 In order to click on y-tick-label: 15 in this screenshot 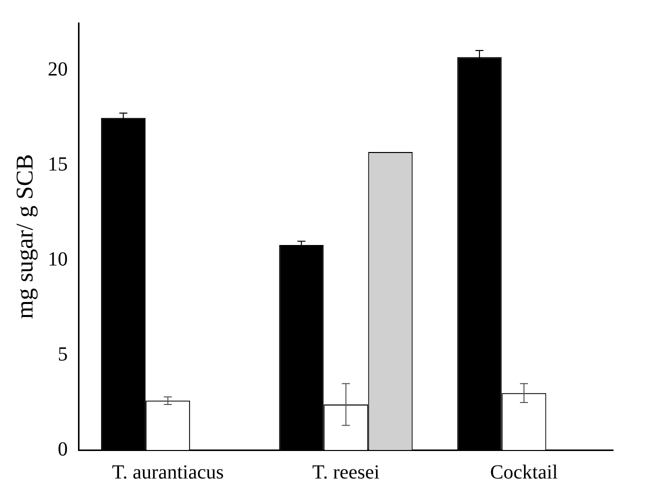, I will do `click(58, 165)`.